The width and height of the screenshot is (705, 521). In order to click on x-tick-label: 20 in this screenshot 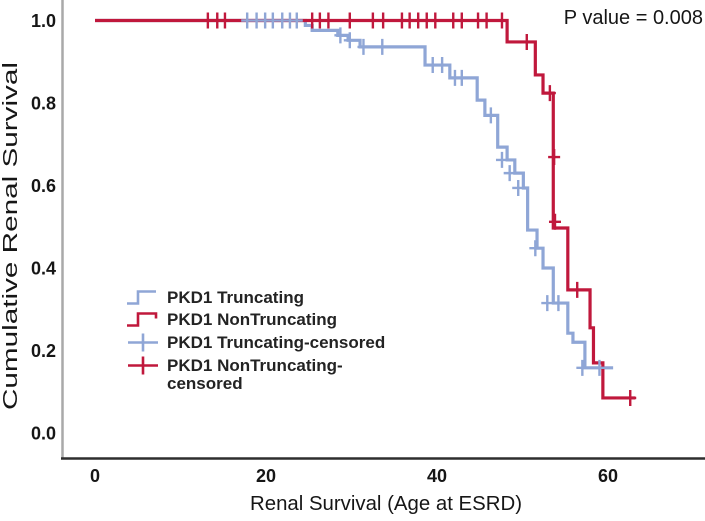, I will do `click(266, 476)`.